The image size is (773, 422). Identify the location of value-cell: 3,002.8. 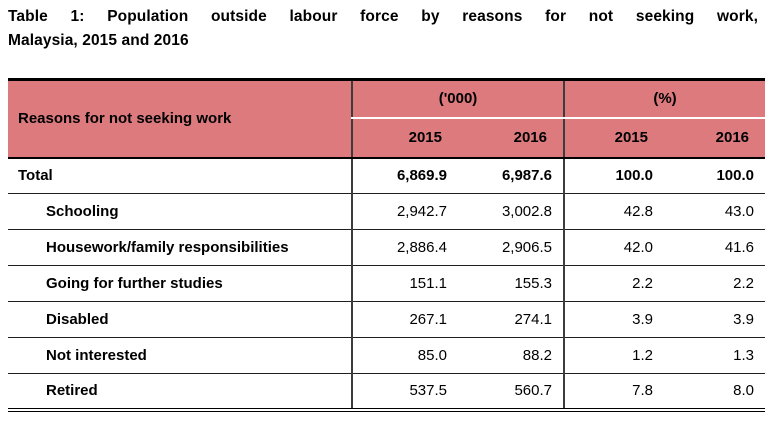
(511, 211).